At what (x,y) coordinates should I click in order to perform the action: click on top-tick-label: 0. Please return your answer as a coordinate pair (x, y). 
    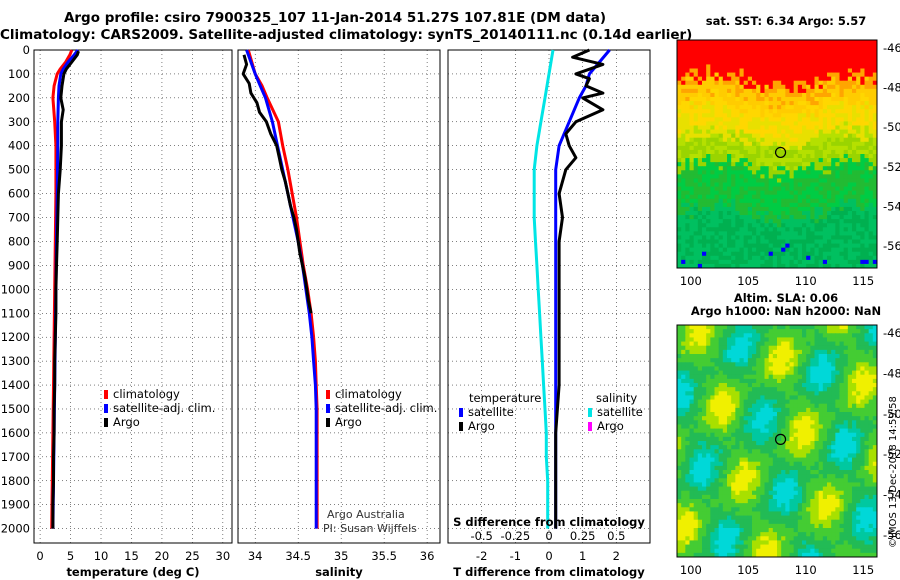
    Looking at the image, I should click on (548, 536).